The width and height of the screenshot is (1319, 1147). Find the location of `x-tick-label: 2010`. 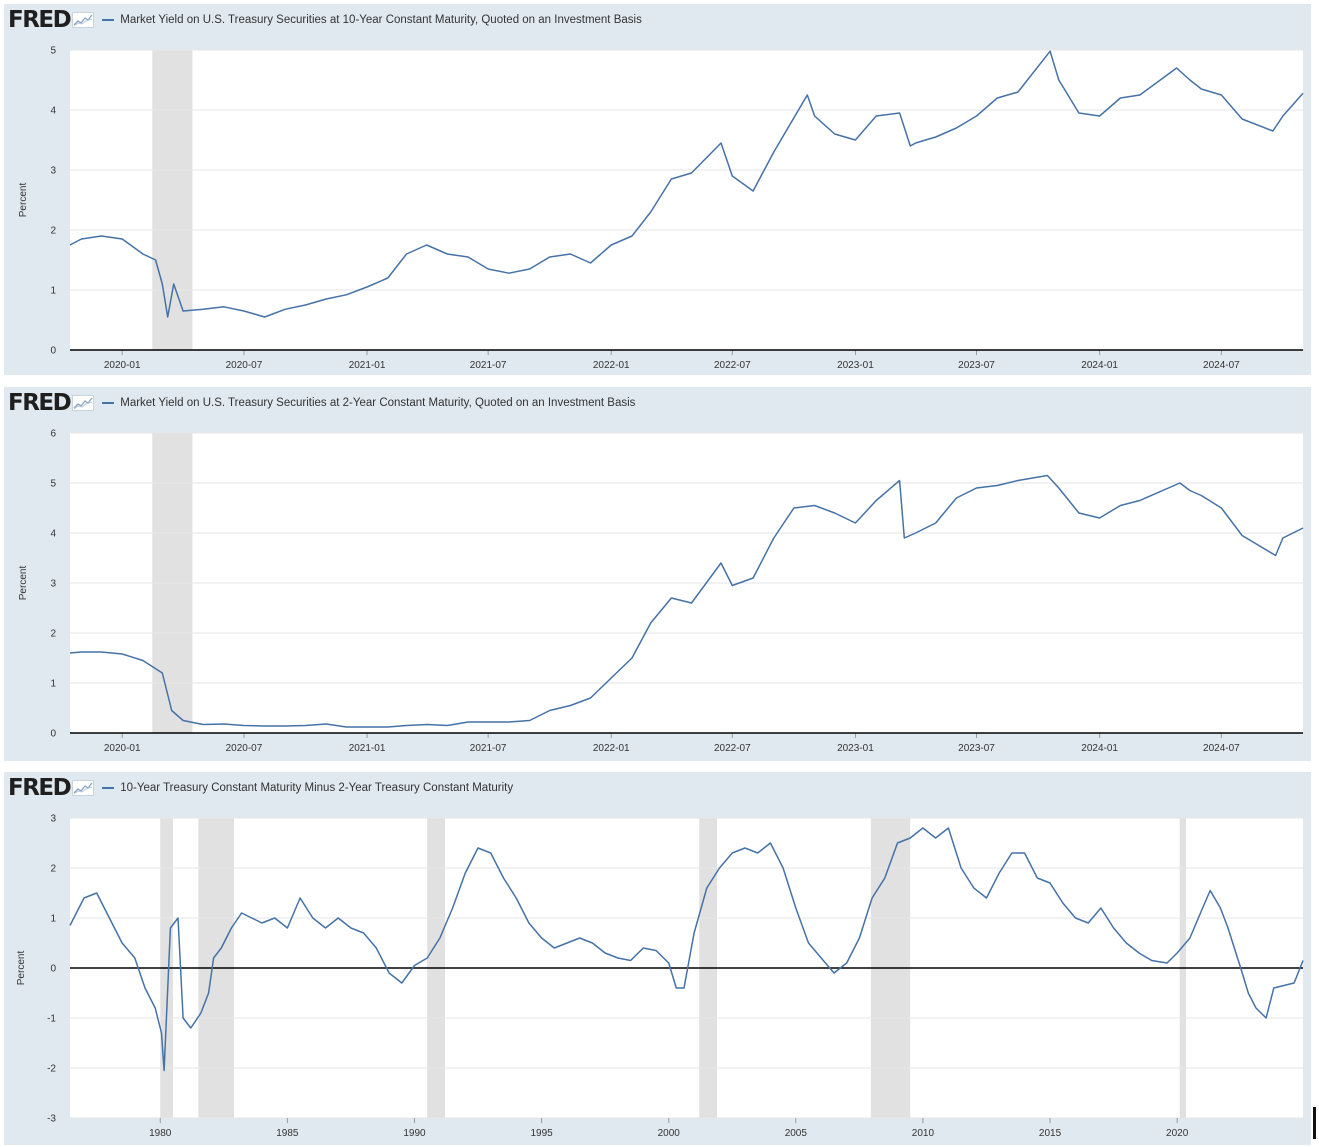

x-tick-label: 2010 is located at coordinates (923, 1133).